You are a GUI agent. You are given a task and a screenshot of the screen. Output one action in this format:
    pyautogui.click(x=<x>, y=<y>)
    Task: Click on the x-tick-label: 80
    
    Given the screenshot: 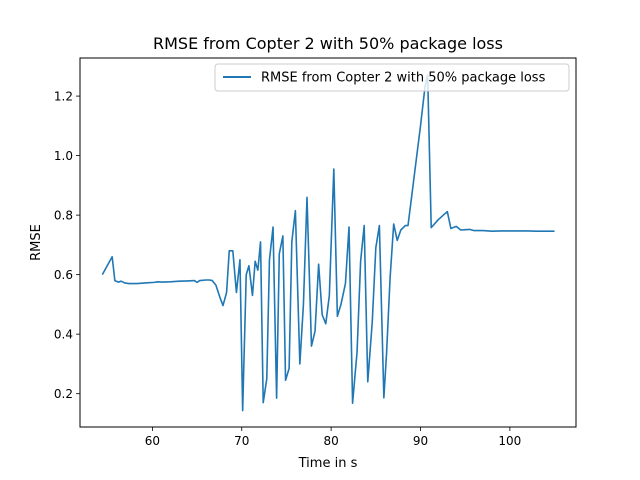 What is the action you would take?
    pyautogui.click(x=330, y=441)
    